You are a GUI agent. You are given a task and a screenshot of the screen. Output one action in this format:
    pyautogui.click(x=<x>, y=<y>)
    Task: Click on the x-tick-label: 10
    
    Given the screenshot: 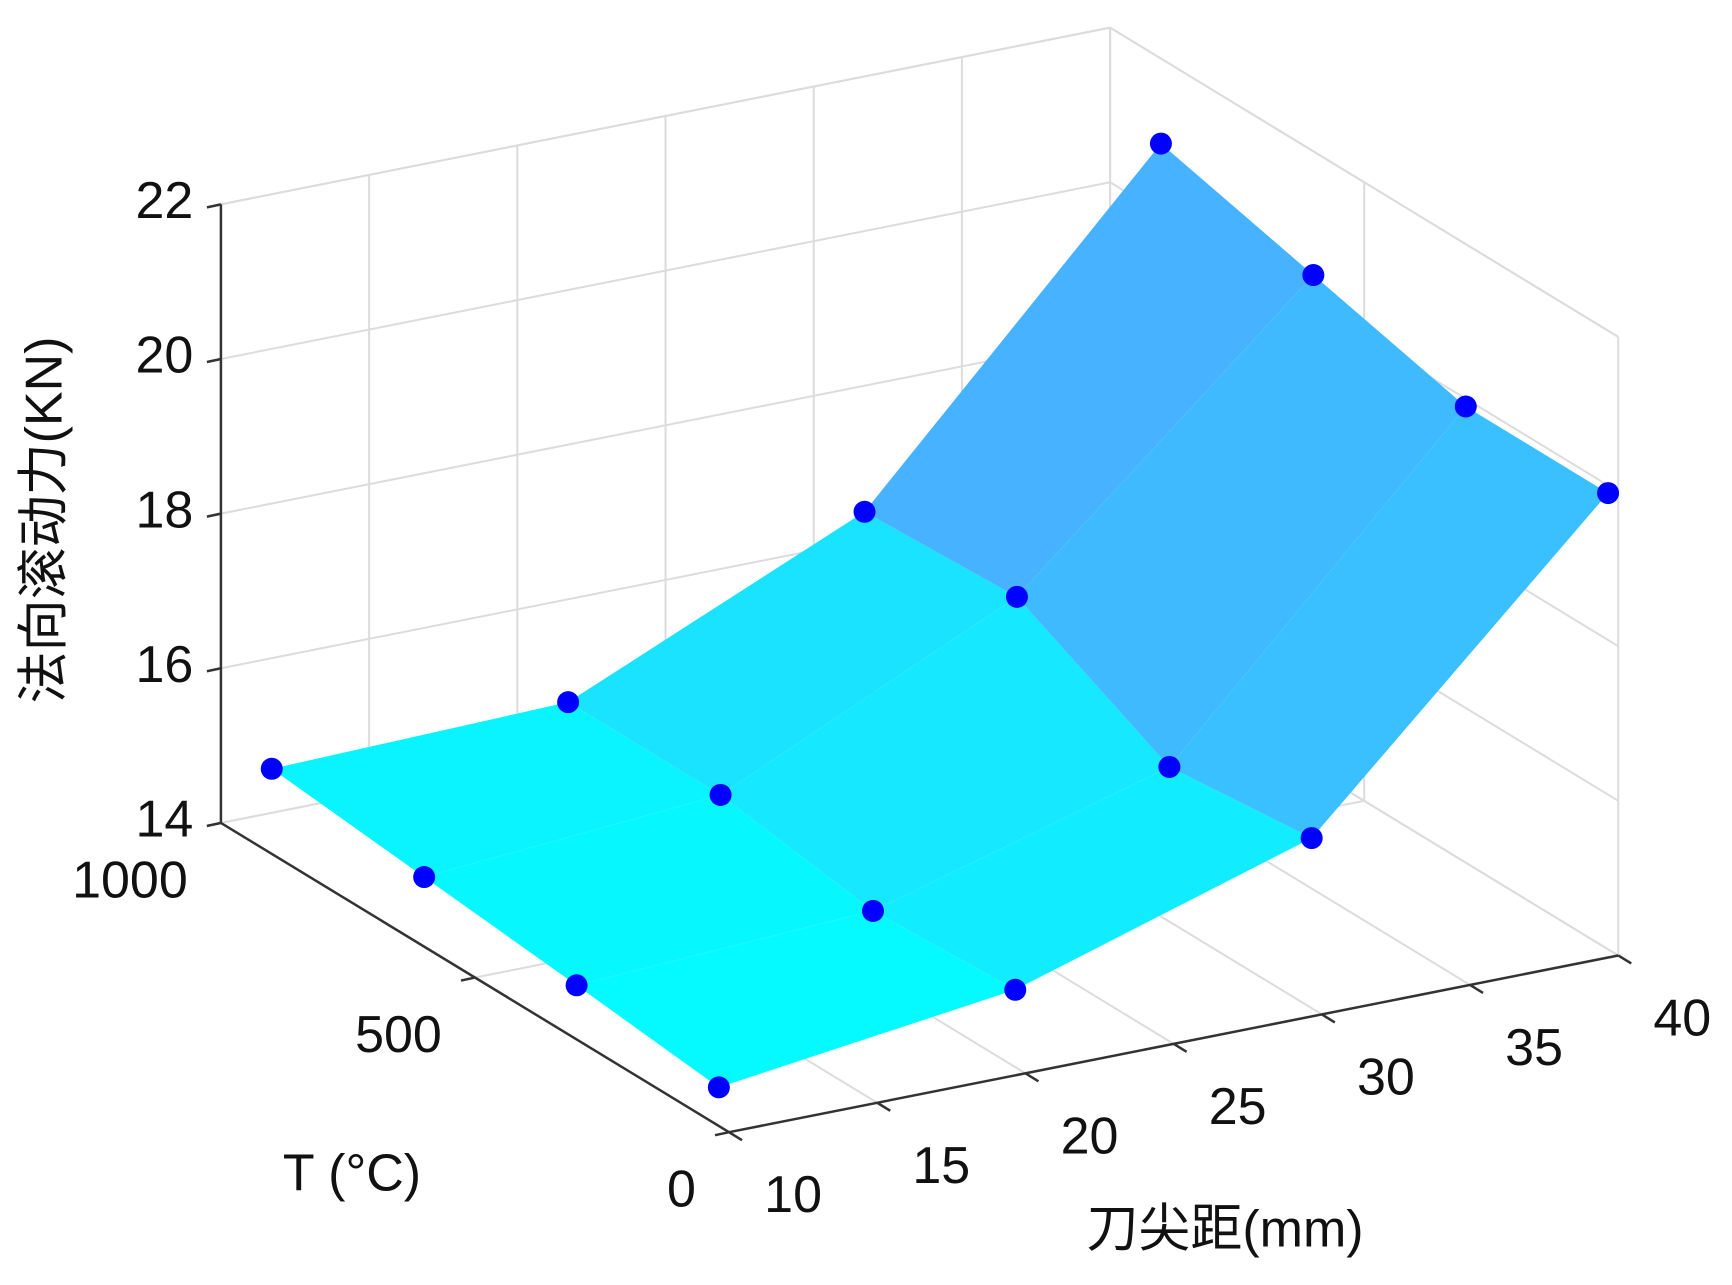 What is the action you would take?
    pyautogui.click(x=793, y=1195)
    